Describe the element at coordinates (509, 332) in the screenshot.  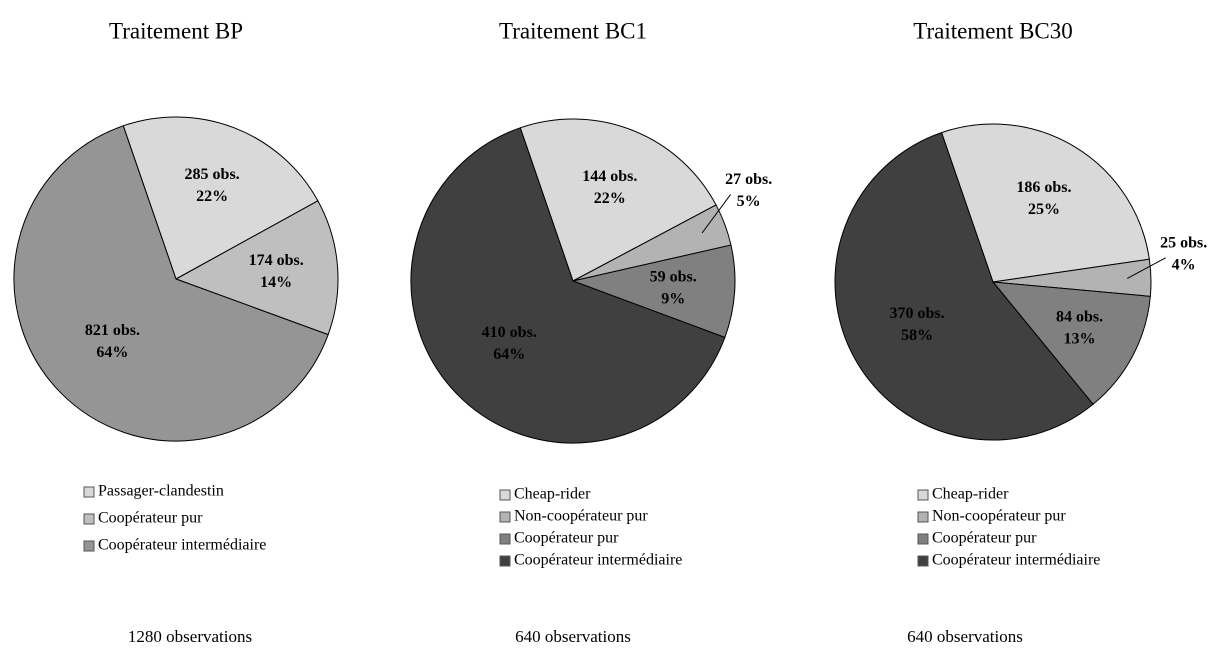
I see `data-label: 410 obs.` at that location.